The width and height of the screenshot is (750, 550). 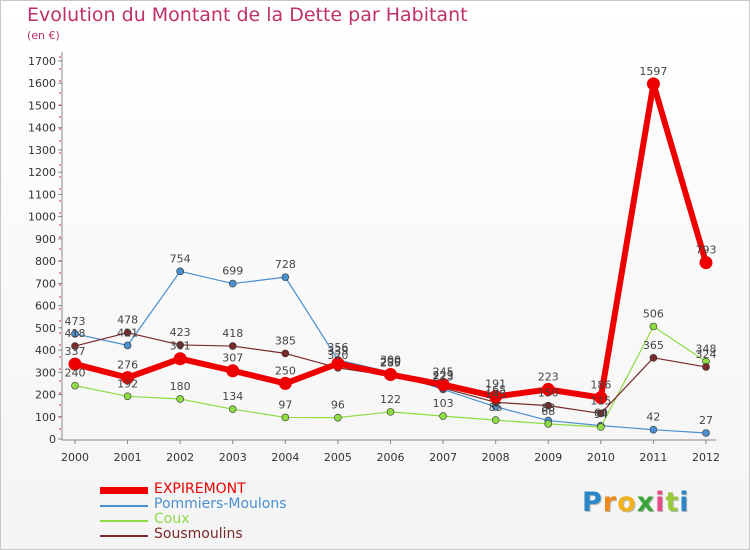 I want to click on data-label: 134, so click(x=232, y=396).